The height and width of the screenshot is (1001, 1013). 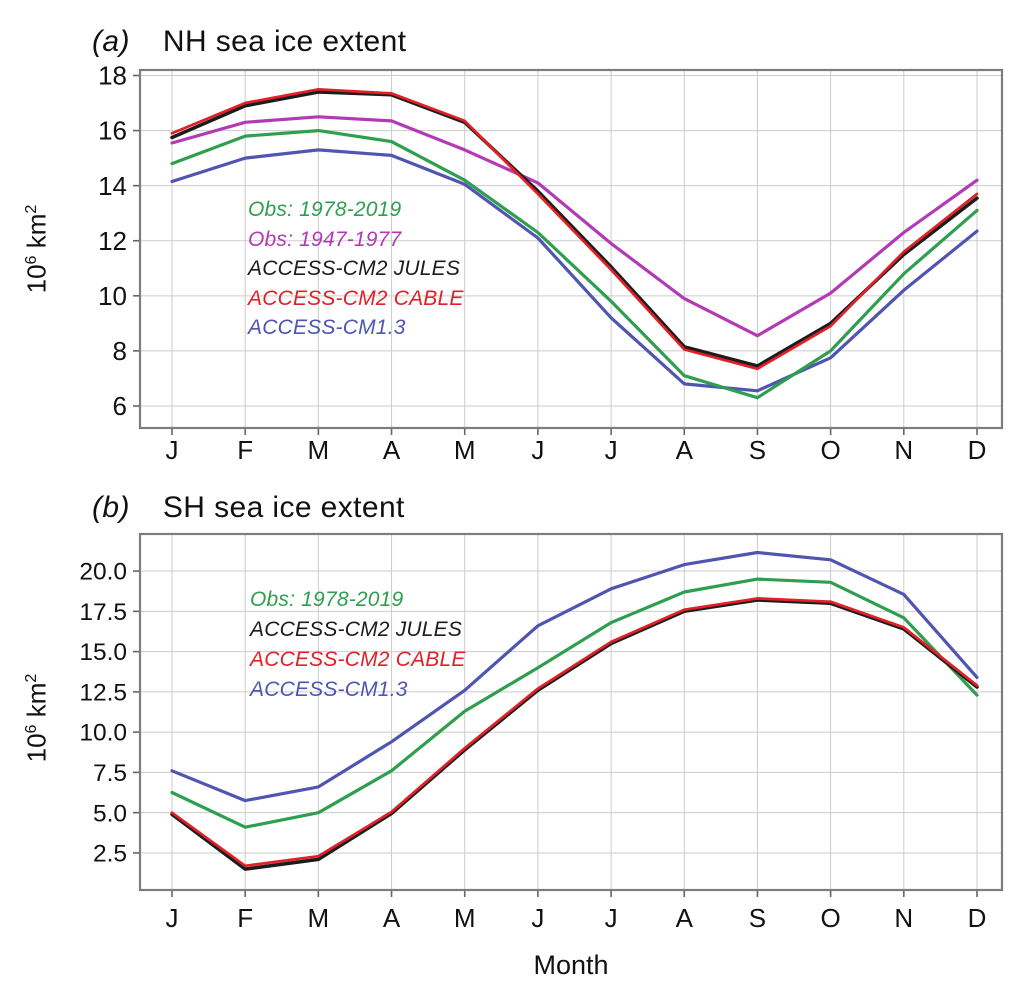 What do you see at coordinates (111, 41) in the screenshot?
I see `panel-a-label: (a)` at bounding box center [111, 41].